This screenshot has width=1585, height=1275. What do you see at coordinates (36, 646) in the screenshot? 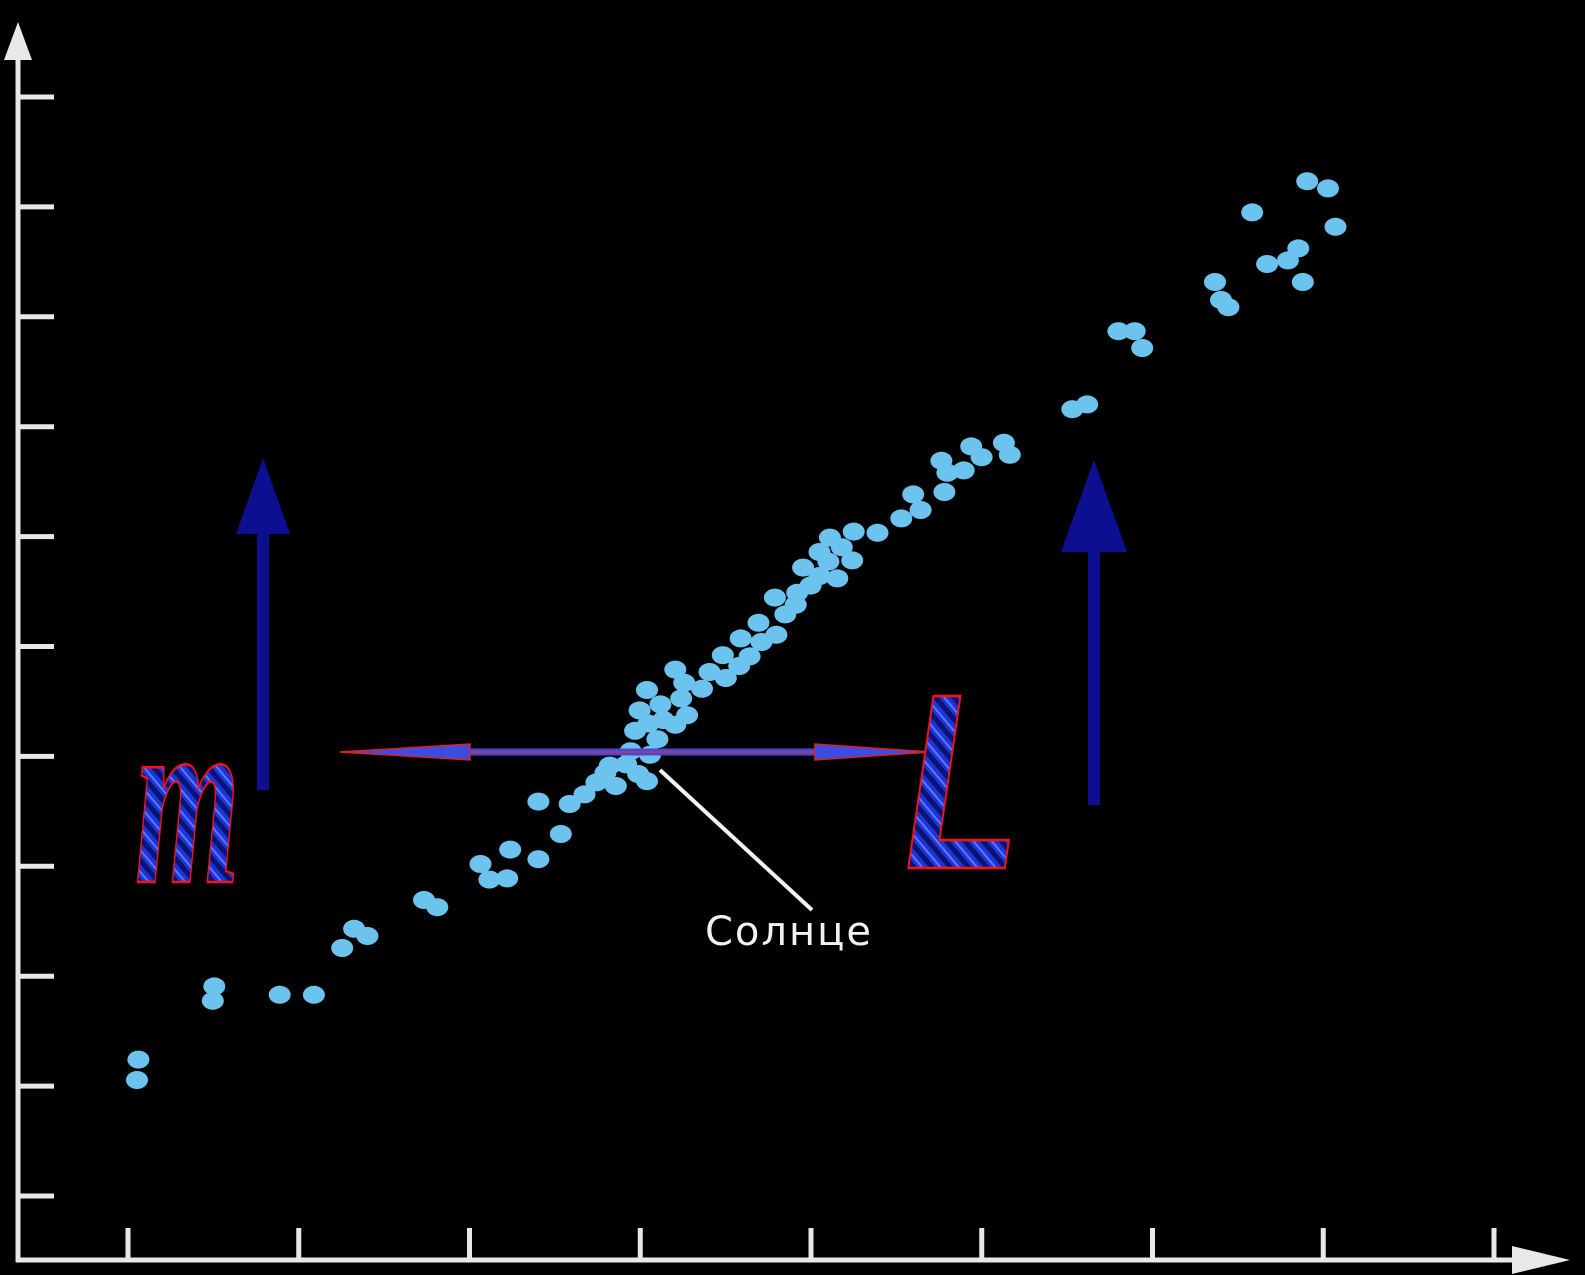
I see `y-ticks` at bounding box center [36, 646].